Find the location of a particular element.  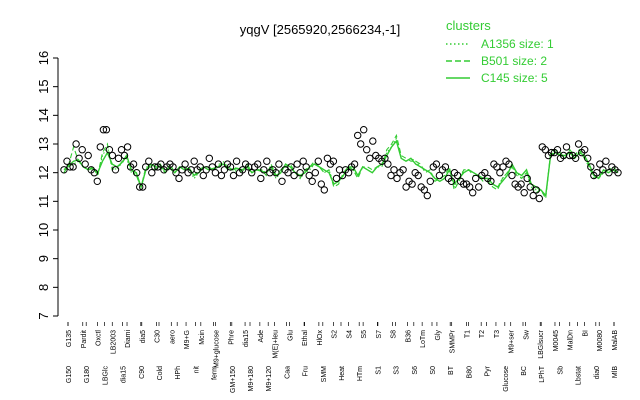

y-tick-label: 7 is located at coordinates (43, 315).